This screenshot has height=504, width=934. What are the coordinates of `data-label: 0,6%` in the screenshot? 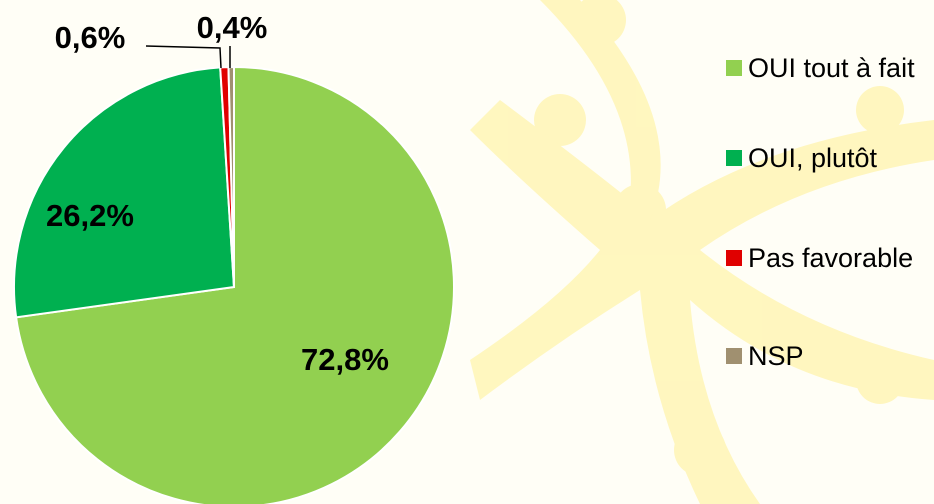 It's located at (90, 37).